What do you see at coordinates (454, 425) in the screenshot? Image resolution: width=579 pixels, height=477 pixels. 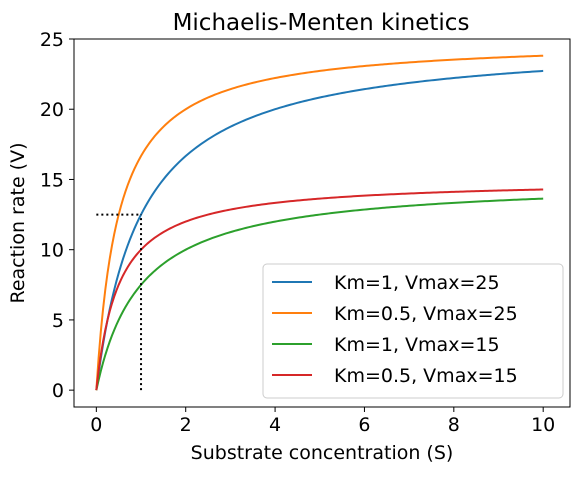 I see `x-tick-label: 8` at bounding box center [454, 425].